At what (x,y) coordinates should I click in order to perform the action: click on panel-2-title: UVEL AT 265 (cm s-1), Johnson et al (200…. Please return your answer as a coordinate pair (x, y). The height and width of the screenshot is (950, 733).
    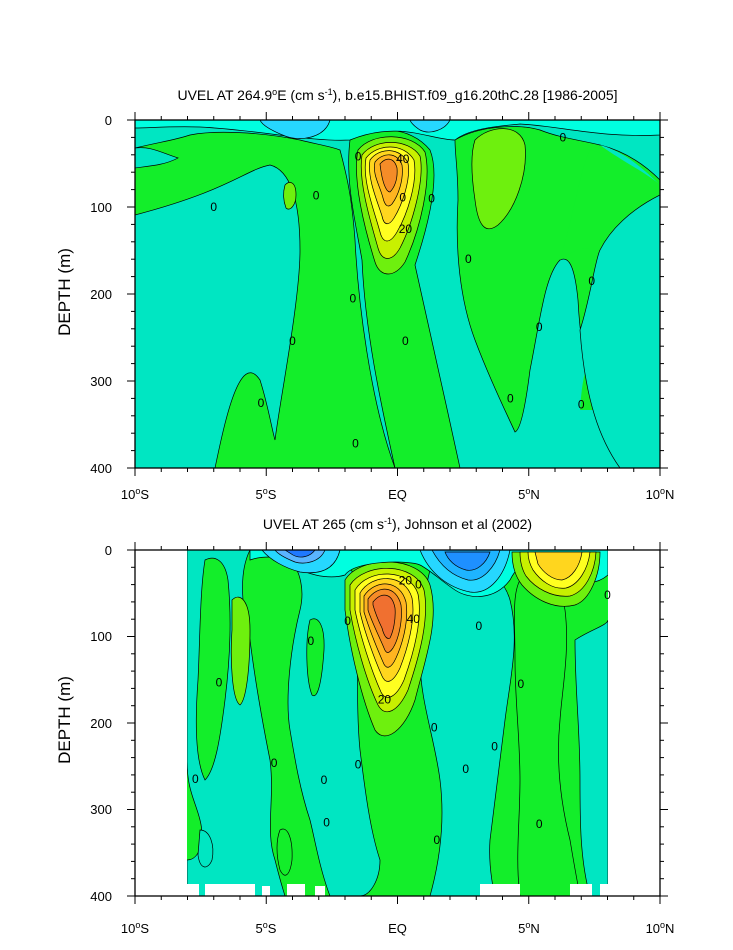
    Looking at the image, I should click on (397, 524).